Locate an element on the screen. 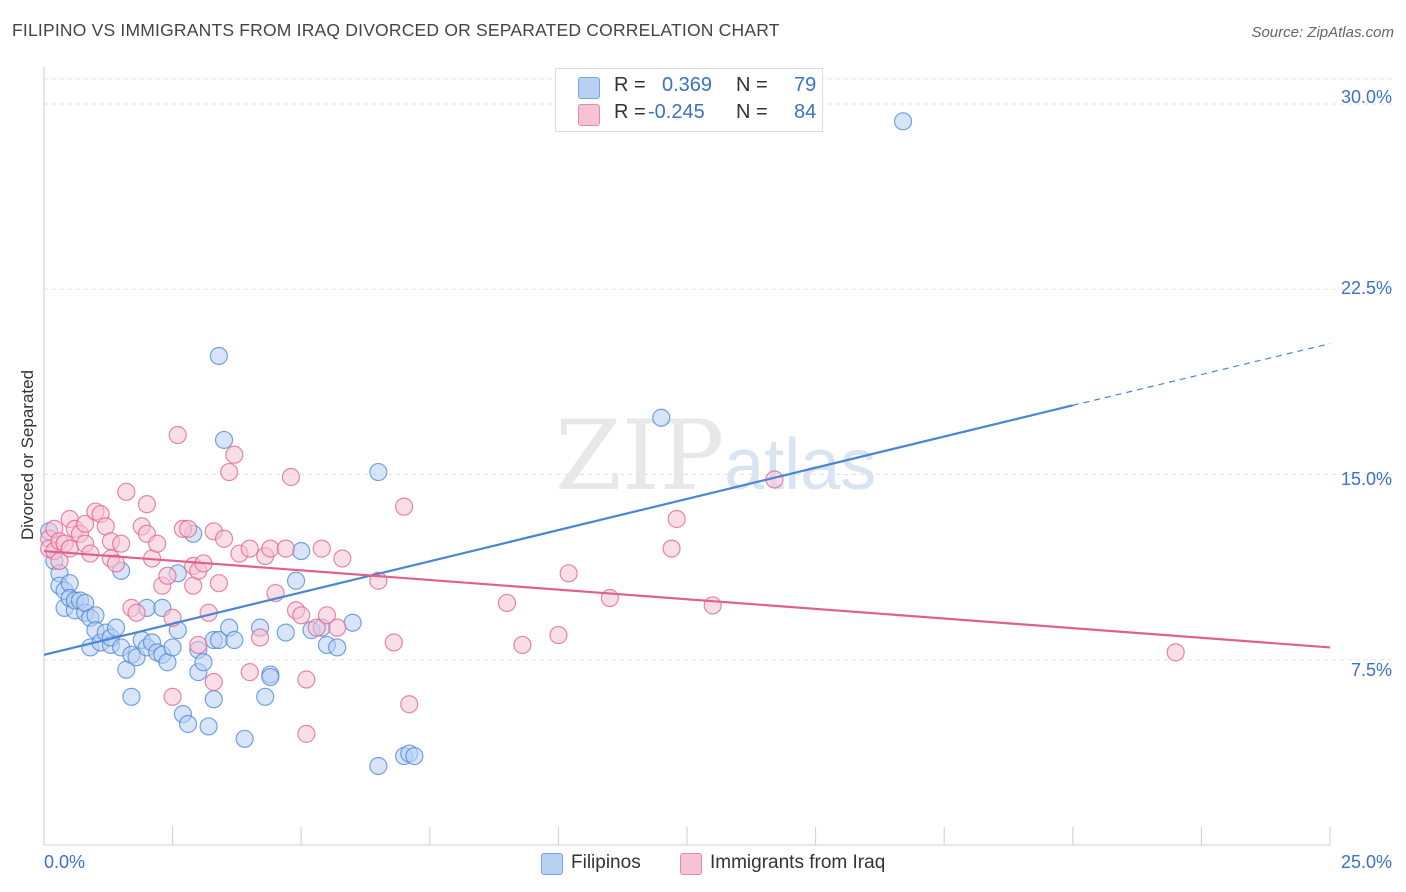 The width and height of the screenshot is (1406, 892). source-note: Source: ZipAtlas.com is located at coordinates (1322, 32).